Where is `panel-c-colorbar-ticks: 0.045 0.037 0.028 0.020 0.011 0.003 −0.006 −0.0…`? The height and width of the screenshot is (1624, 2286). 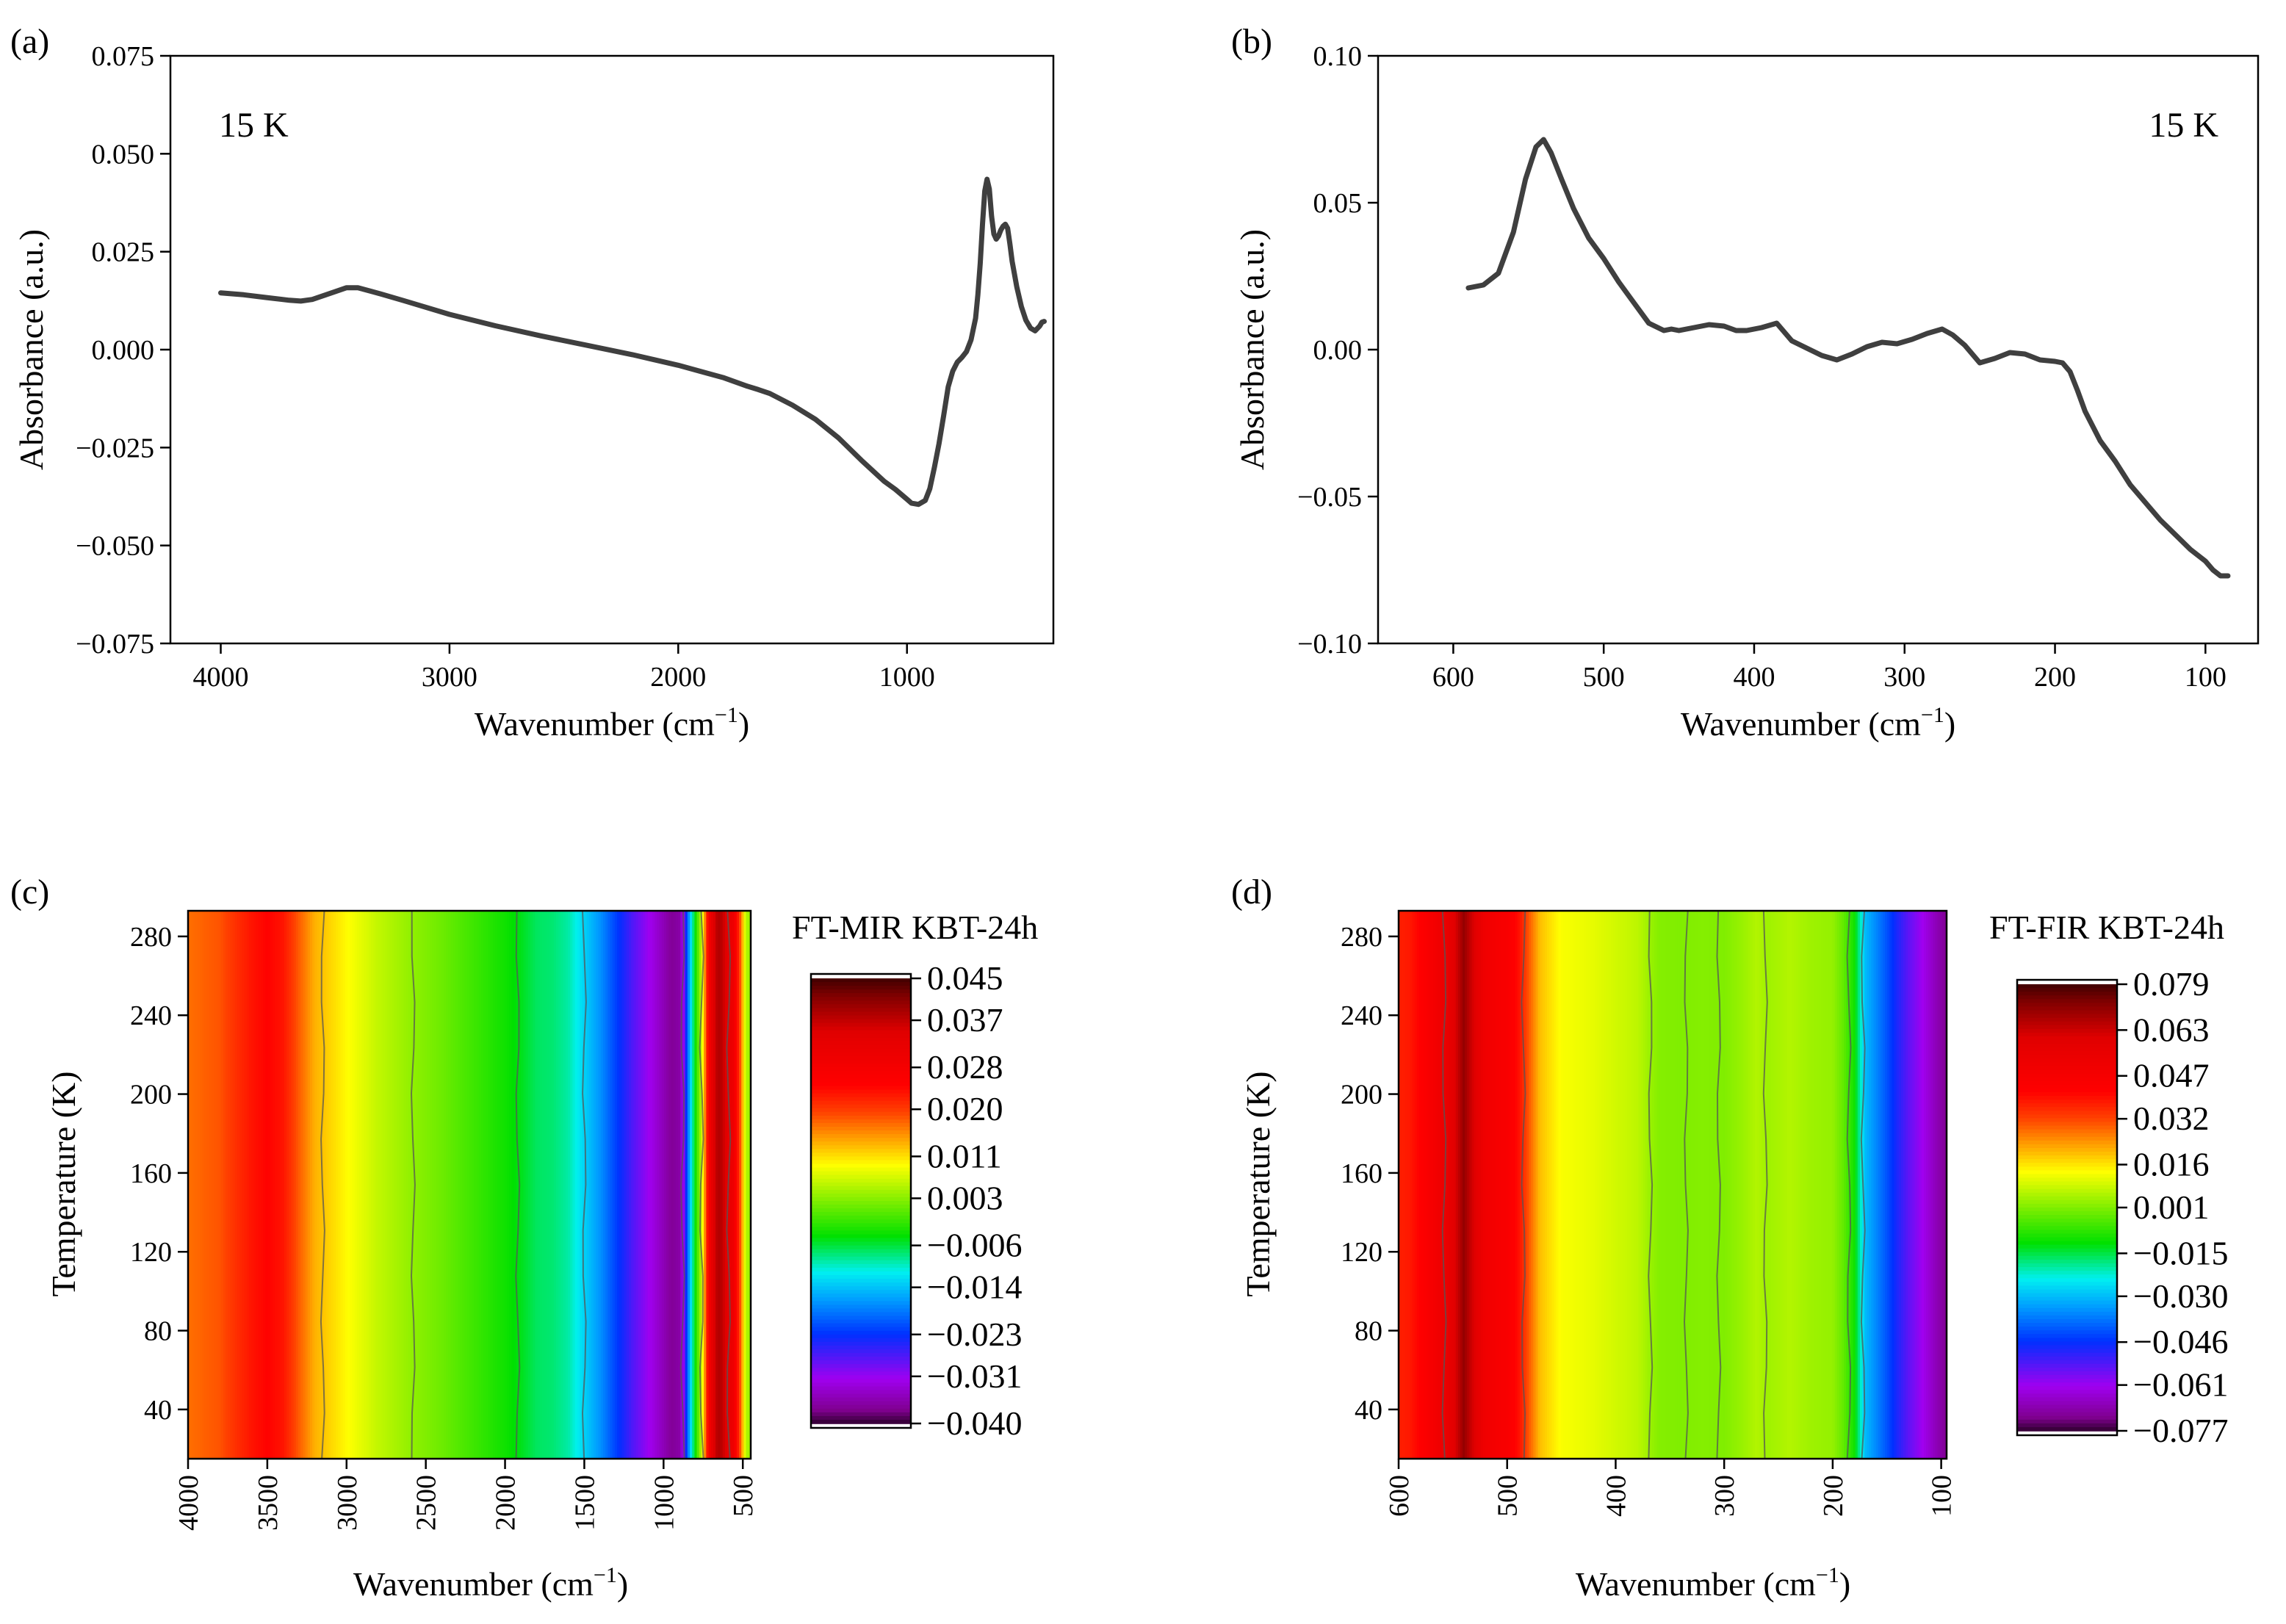
panel-c-colorbar-ticks: 0.045 0.037 0.028 0.020 0.011 0.003 −0.006 −0.0… is located at coordinates (966, 1200).